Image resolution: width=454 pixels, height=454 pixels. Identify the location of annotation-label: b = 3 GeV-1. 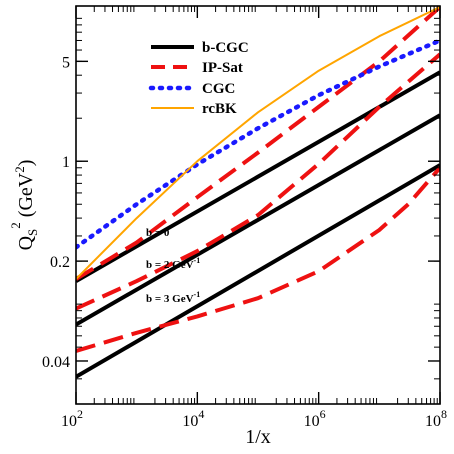
(173, 297).